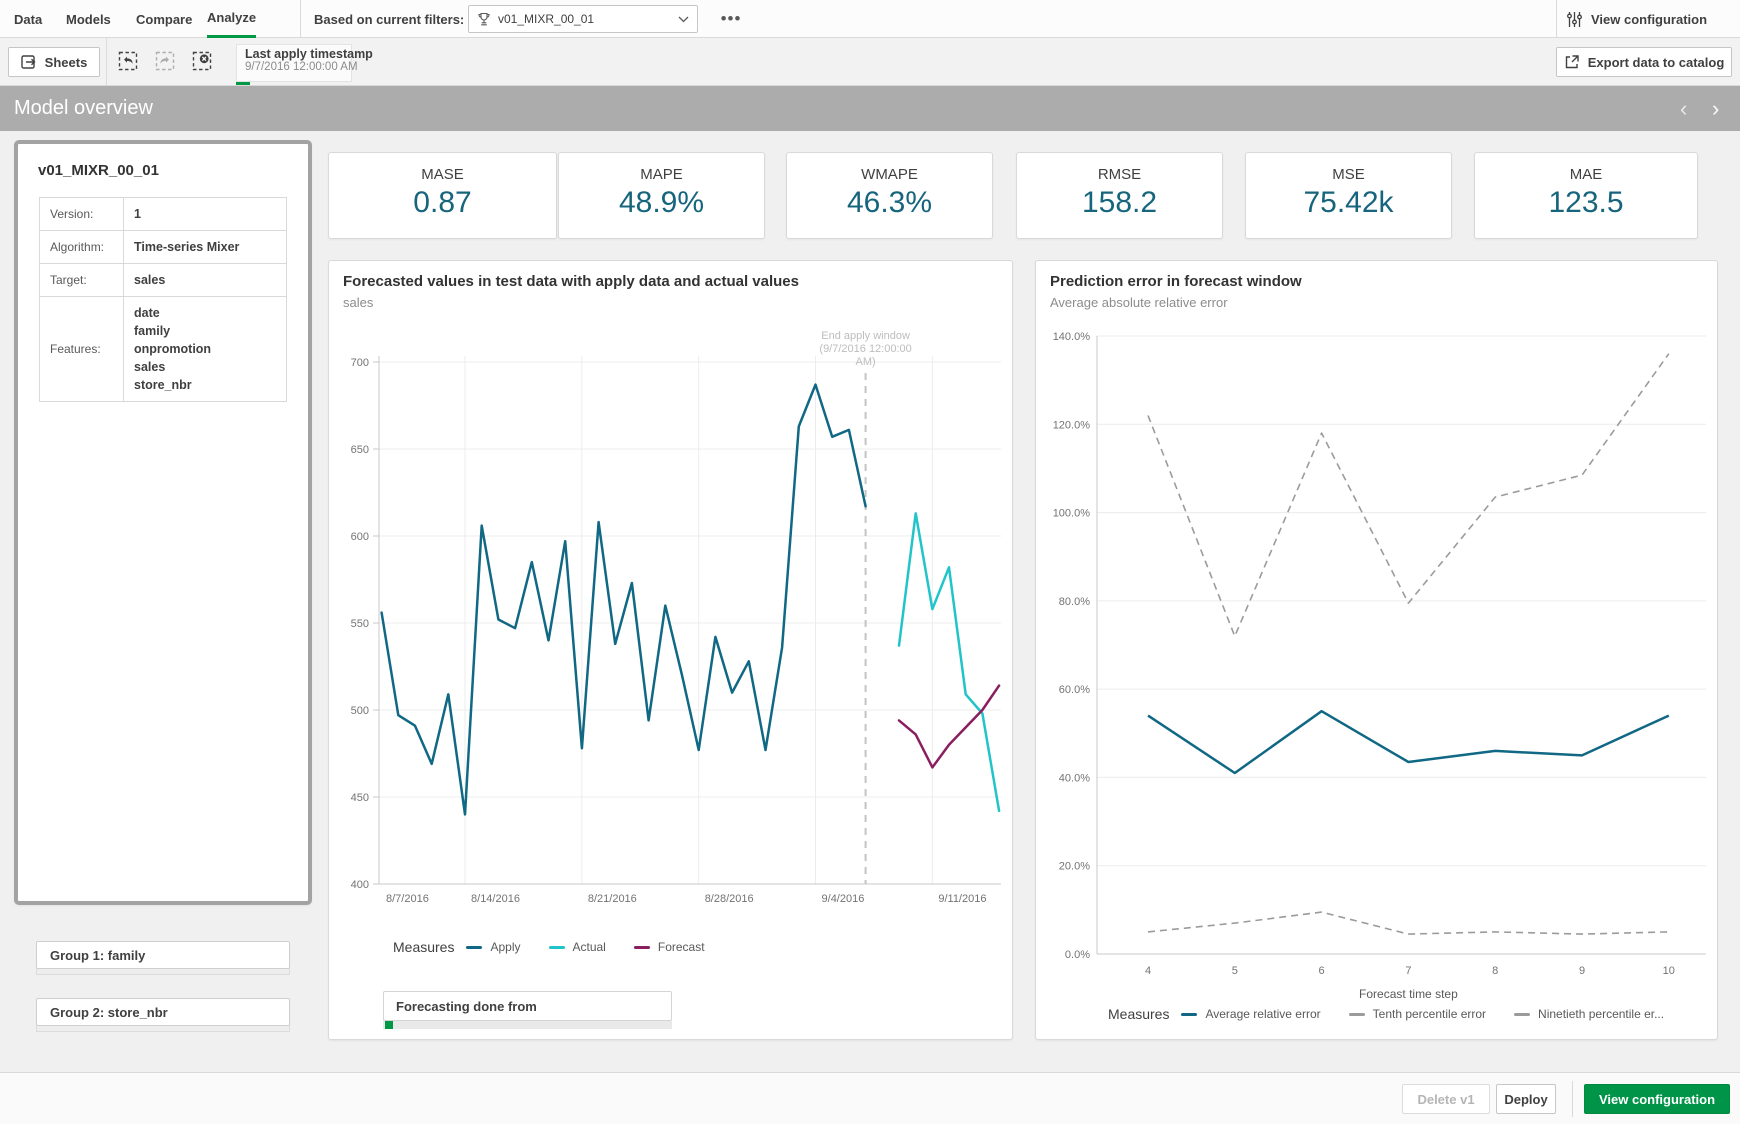 The height and width of the screenshot is (1124, 1740). What do you see at coordinates (865, 336) in the screenshot?
I see `svg-text: End apply window` at bounding box center [865, 336].